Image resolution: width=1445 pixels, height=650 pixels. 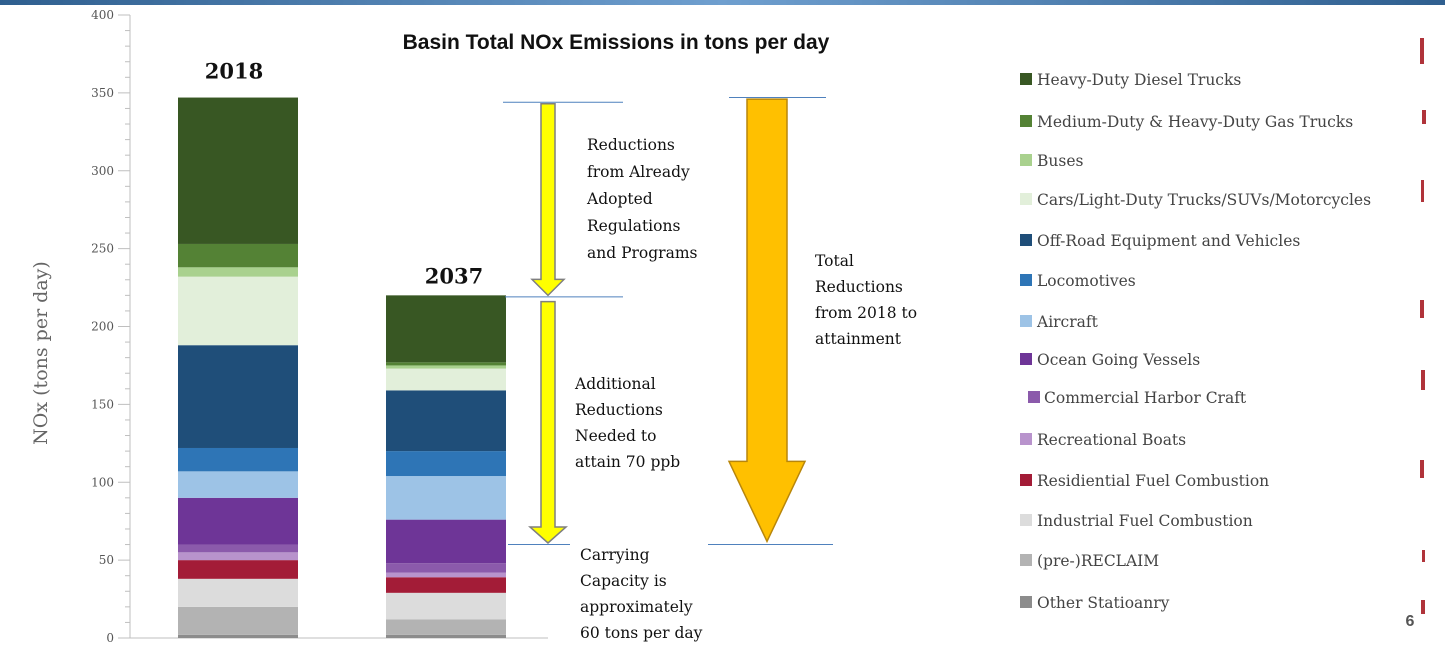 I want to click on y-tick-label: 200, so click(x=102, y=327).